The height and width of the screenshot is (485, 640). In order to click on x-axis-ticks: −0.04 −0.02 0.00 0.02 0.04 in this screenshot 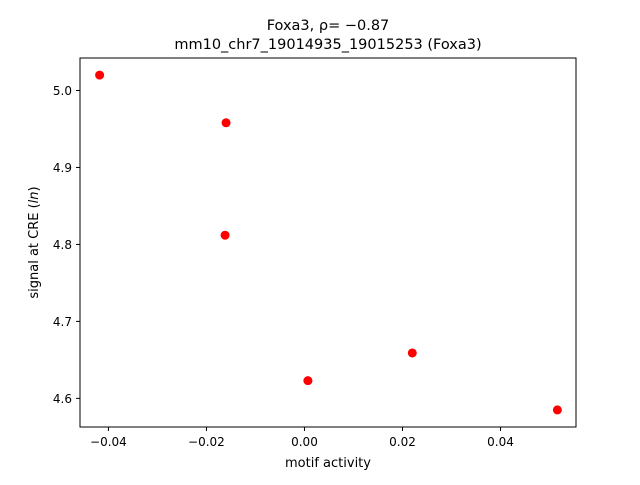, I will do `click(302, 438)`.